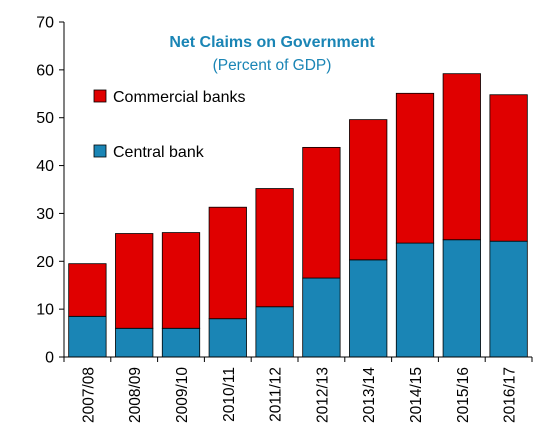 The image size is (540, 442). What do you see at coordinates (45, 262) in the screenshot?
I see `y-tick-label: 20` at bounding box center [45, 262].